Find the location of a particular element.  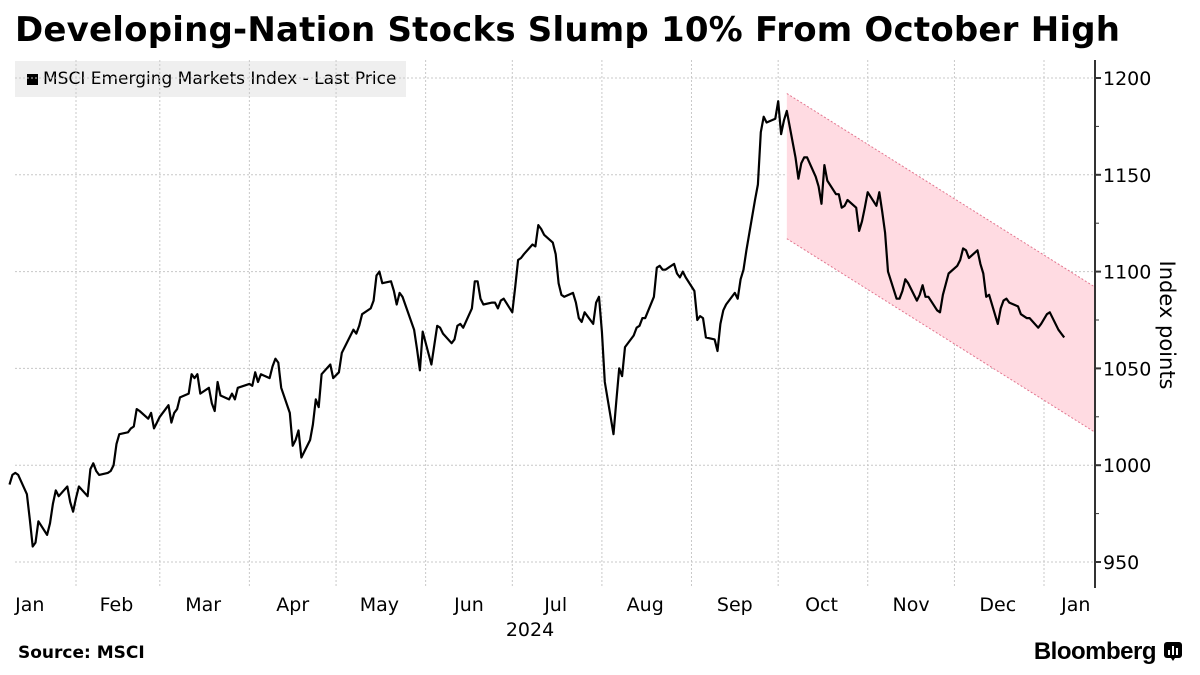

legend-label: MSCI Emerging Markets Index - Last Price is located at coordinates (220, 79).